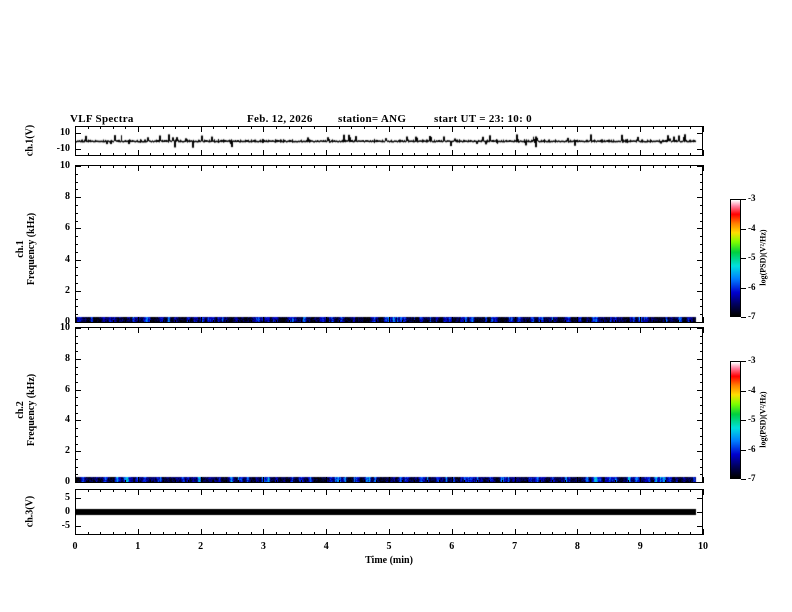  I want to click on ch2-spectrogram-ytick-label: 8, so click(67, 358).